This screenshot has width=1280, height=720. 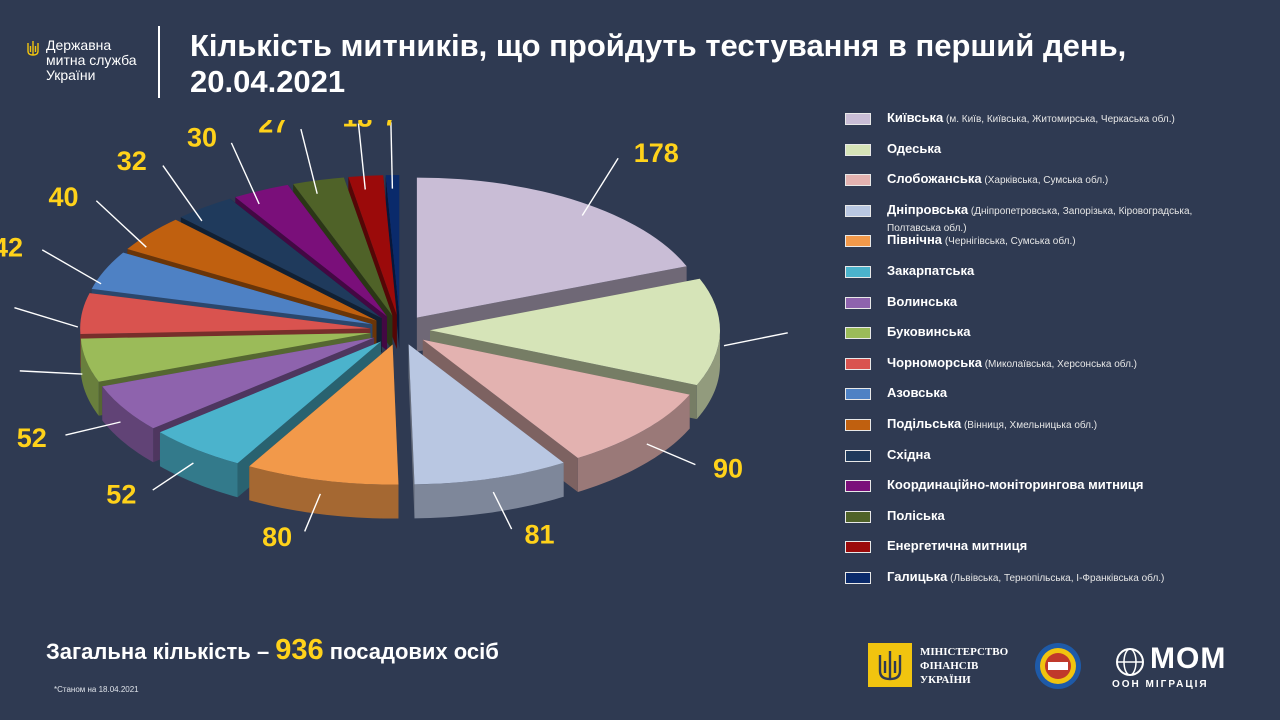 I want to click on total-prefix: Загальна кількість –, so click(x=161, y=651).